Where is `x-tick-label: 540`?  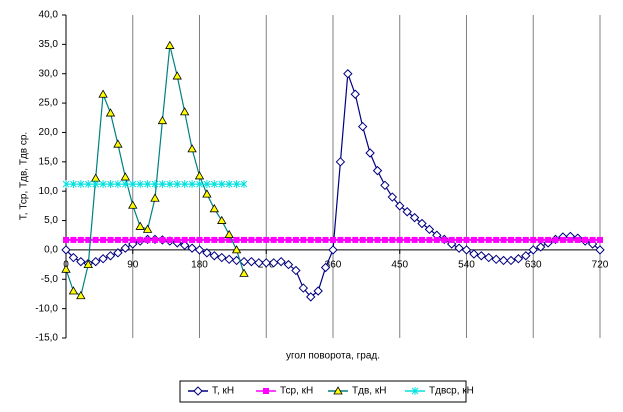
x-tick-label: 540 is located at coordinates (466, 265).